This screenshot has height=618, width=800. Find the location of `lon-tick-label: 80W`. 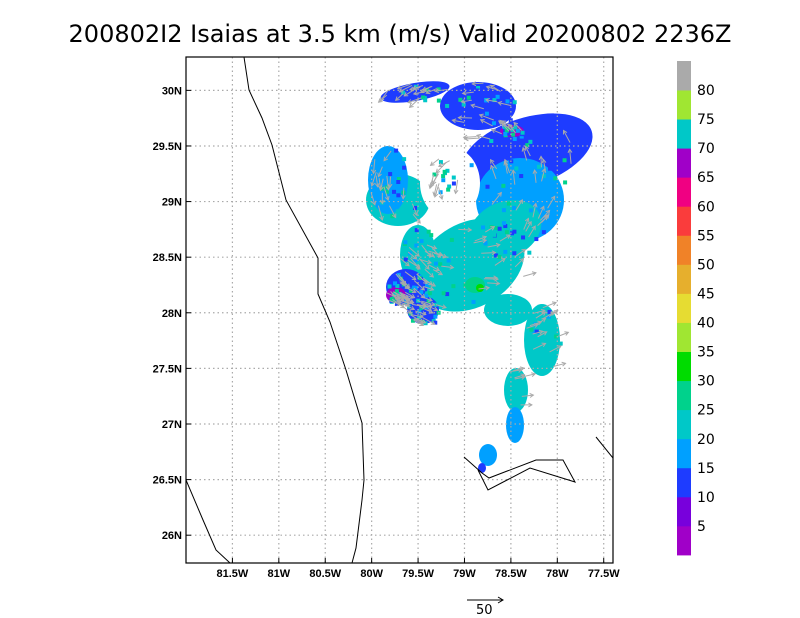

lon-tick-label: 80W is located at coordinates (371, 574).